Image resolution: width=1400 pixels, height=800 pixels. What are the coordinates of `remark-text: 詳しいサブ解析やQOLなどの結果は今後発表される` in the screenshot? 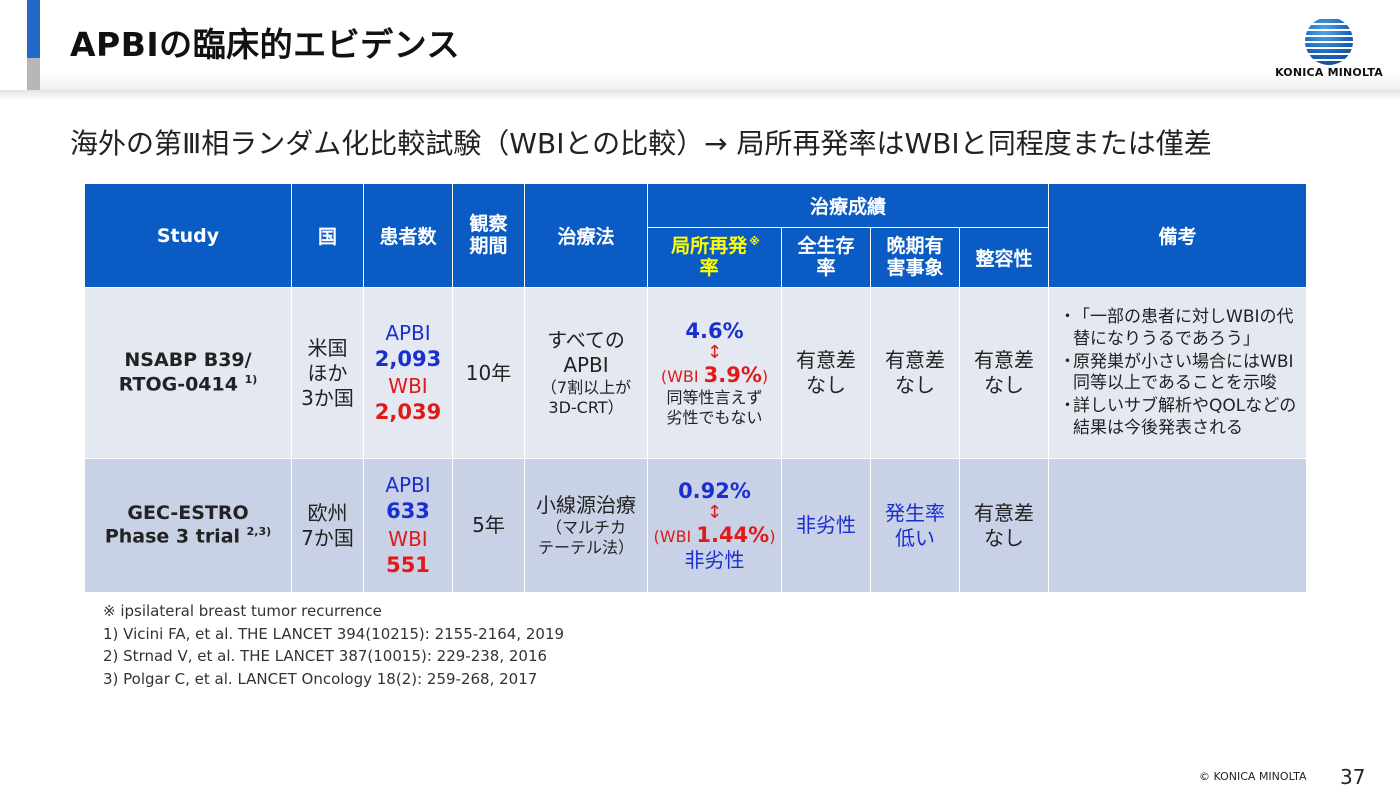 It's located at (1185, 417).